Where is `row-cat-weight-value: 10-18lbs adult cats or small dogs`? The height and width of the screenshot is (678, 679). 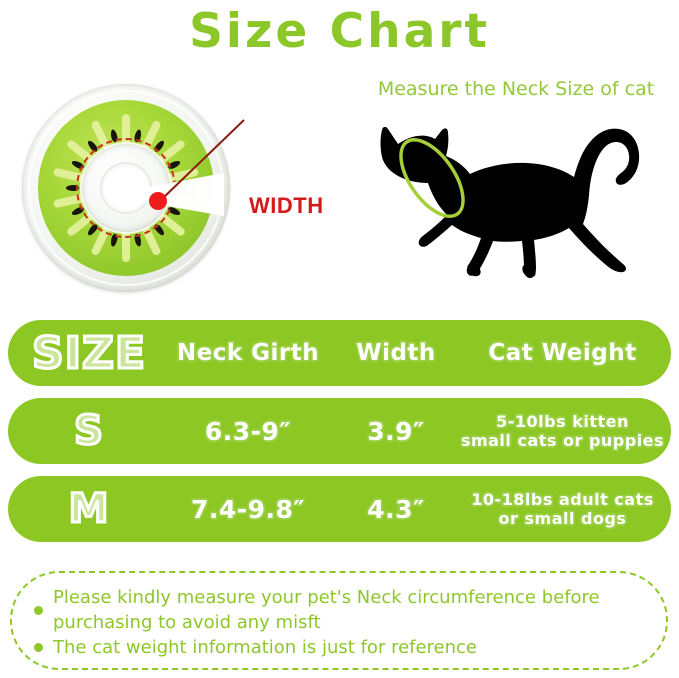
row-cat-weight-value: 10-18lbs adult cats or small dogs is located at coordinates (562, 509).